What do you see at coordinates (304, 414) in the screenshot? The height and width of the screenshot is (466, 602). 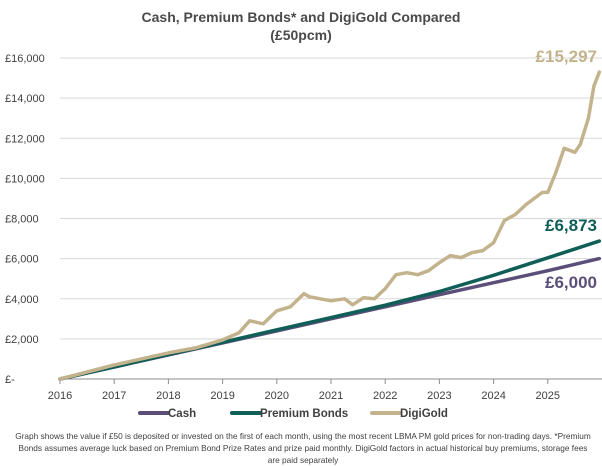 I see `legend-label-premium-bonds: Premium Bonds` at bounding box center [304, 414].